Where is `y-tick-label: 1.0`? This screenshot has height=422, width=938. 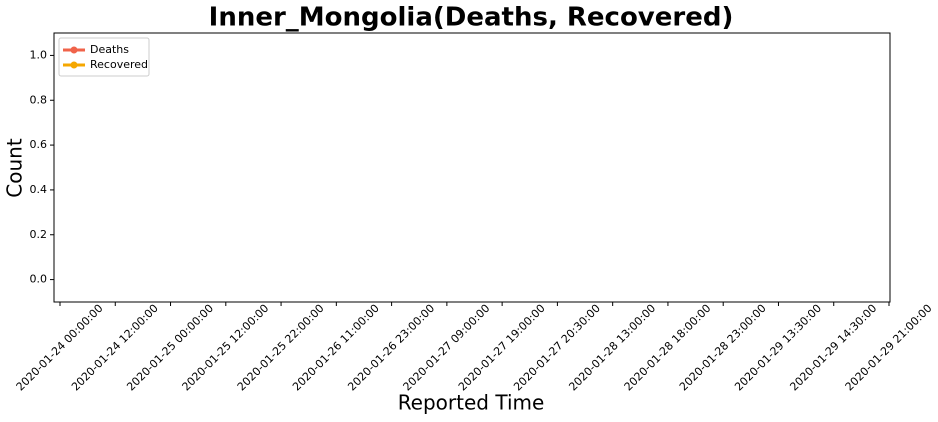 y-tick-label: 1.0 is located at coordinates (39, 54).